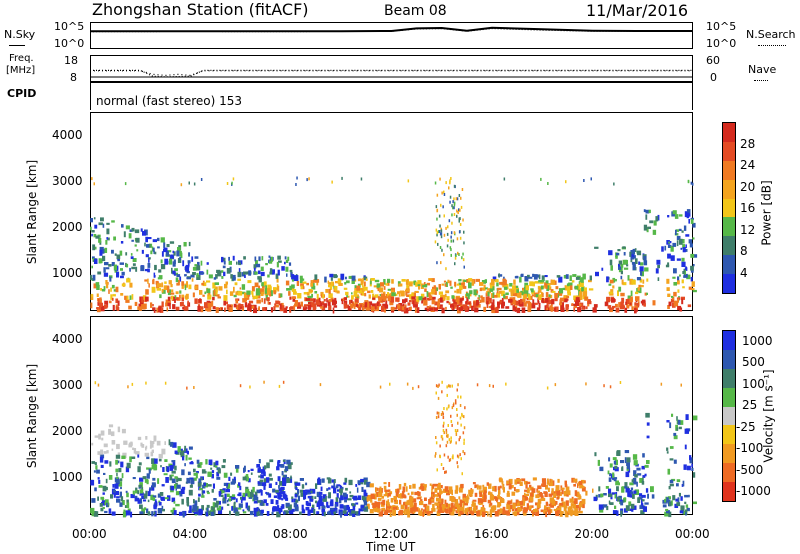 The width and height of the screenshot is (800, 554). What do you see at coordinates (32, 416) in the screenshot?
I see `velocity-ylabel: Slant Range [km]` at bounding box center [32, 416].